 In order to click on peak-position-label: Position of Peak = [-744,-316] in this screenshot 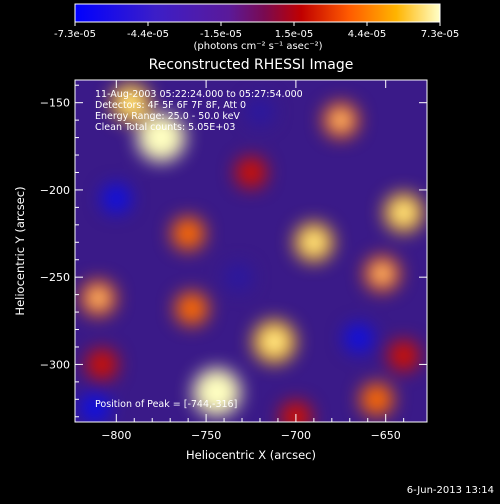, I will do `click(166, 404)`.